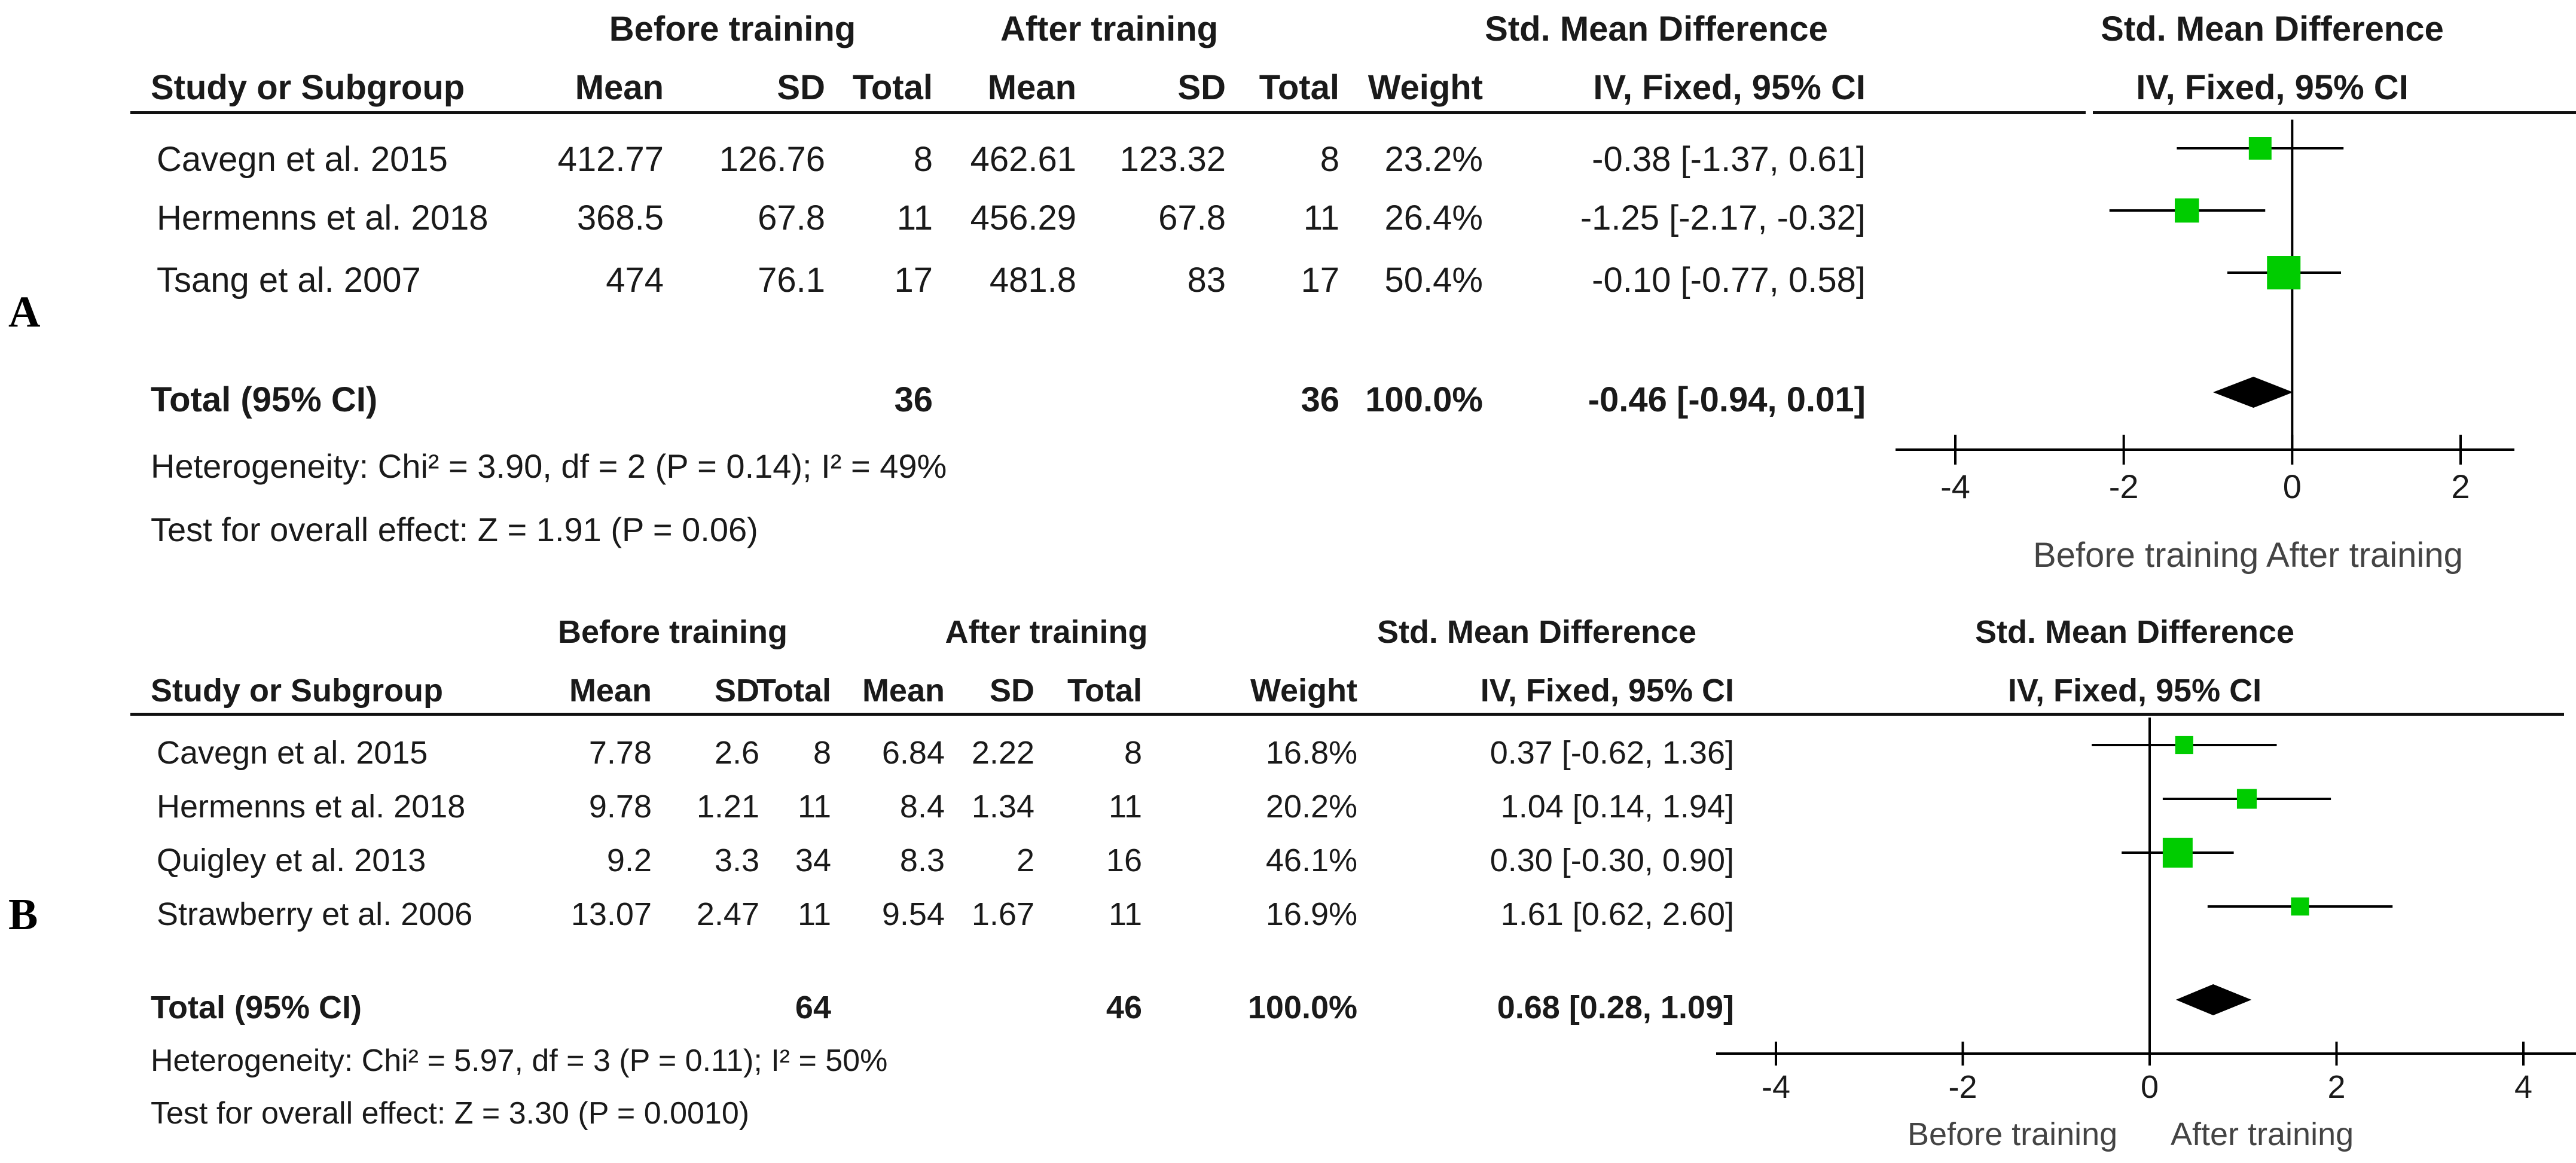  Describe the element at coordinates (1617, 914) in the screenshot. I see `smd-ci: 1.61 [0.62, 2.60]` at that location.